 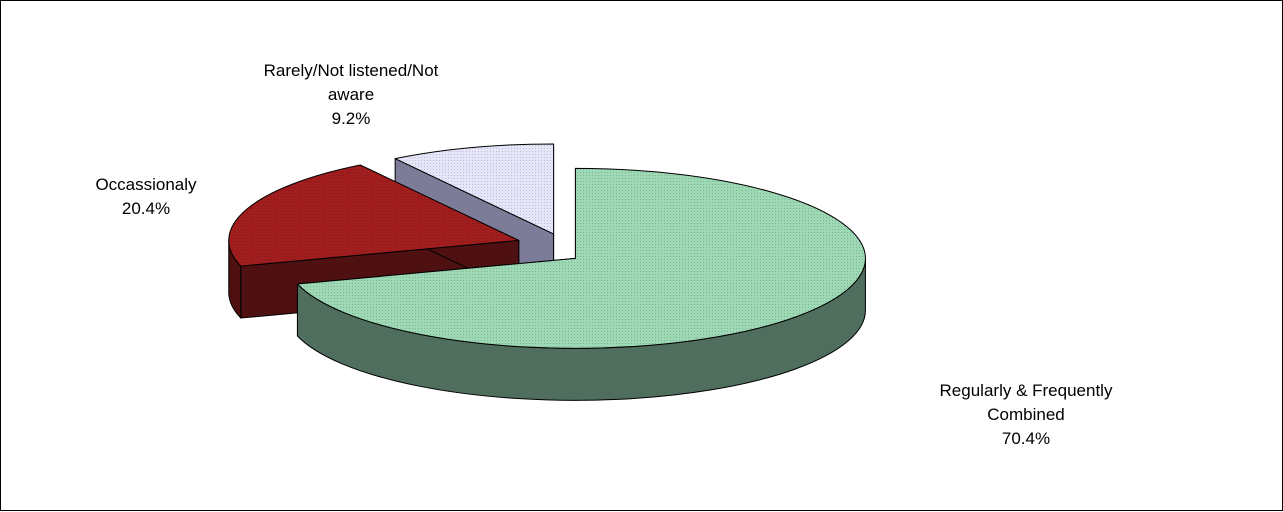 I want to click on slice-label-line: Occassionaly, so click(x=146, y=184).